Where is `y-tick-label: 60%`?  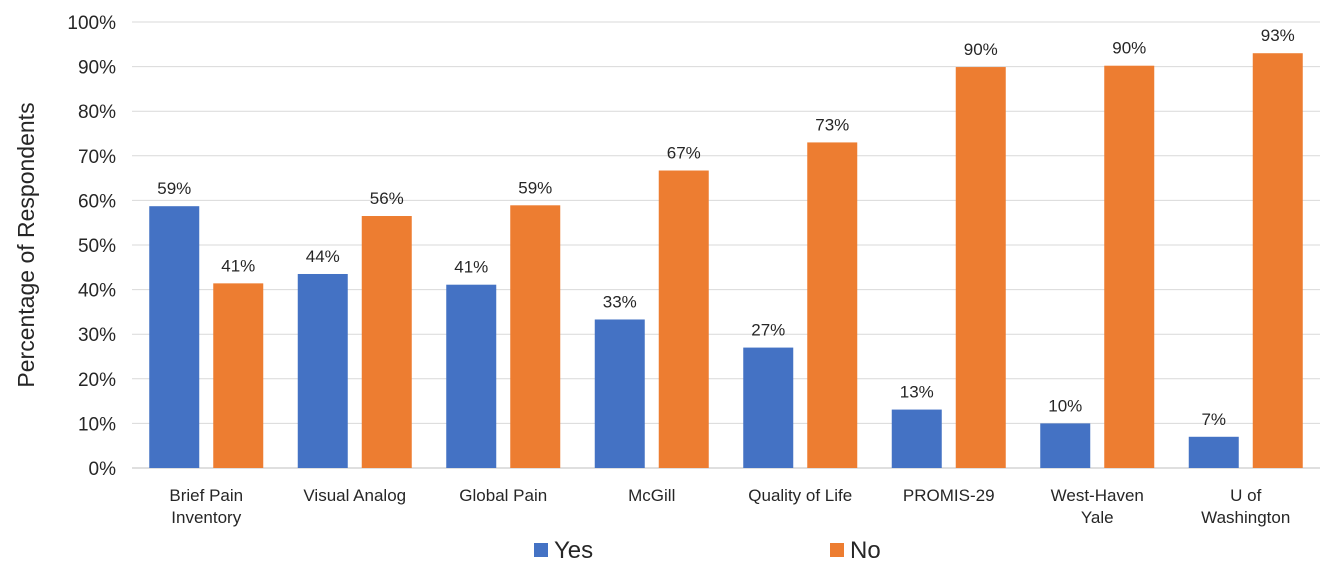
y-tick-label: 60% is located at coordinates (97, 201).